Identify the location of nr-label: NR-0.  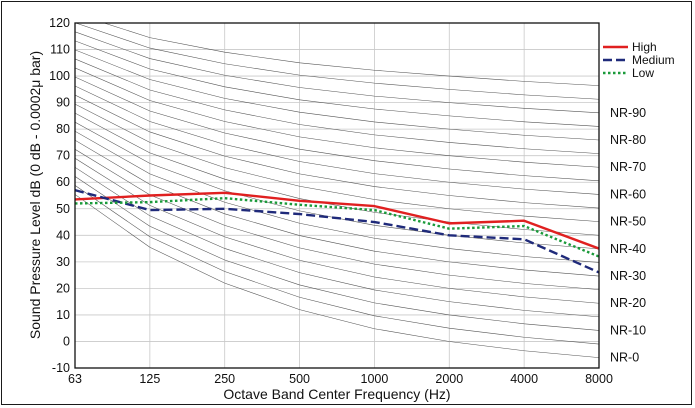
(624, 358).